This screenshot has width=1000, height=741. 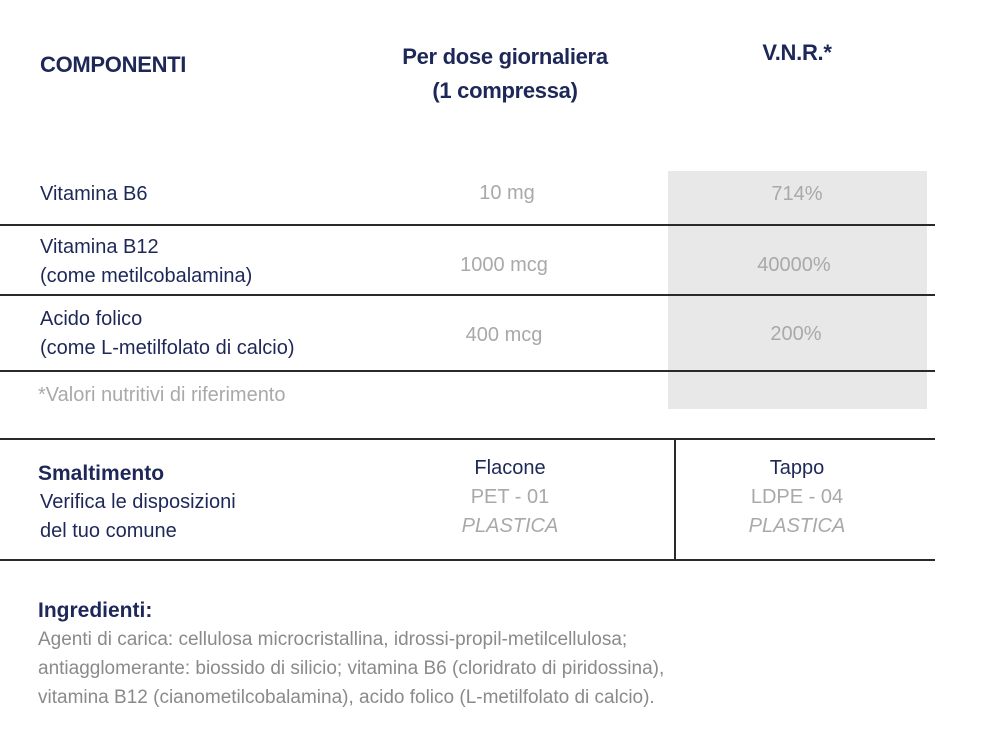 I want to click on header-components: COMPONENTI, so click(x=113, y=64).